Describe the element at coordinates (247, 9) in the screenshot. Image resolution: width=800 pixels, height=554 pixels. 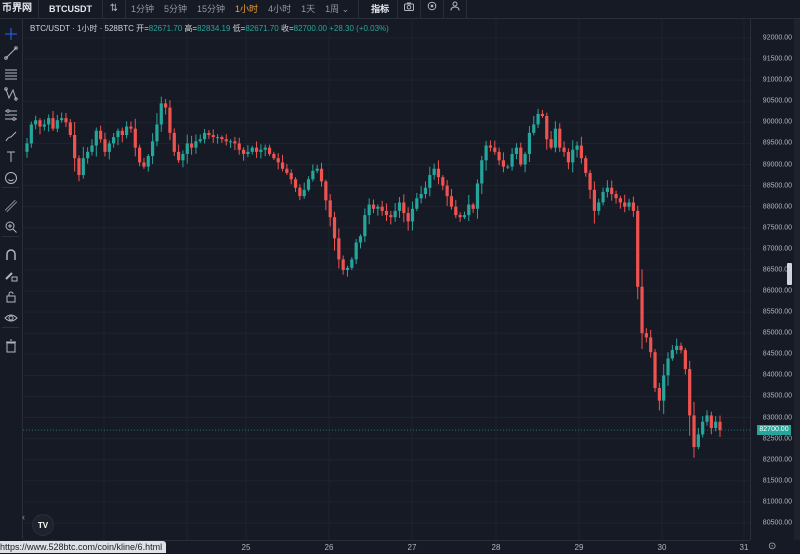
I see `interval-3: 1小时` at that location.